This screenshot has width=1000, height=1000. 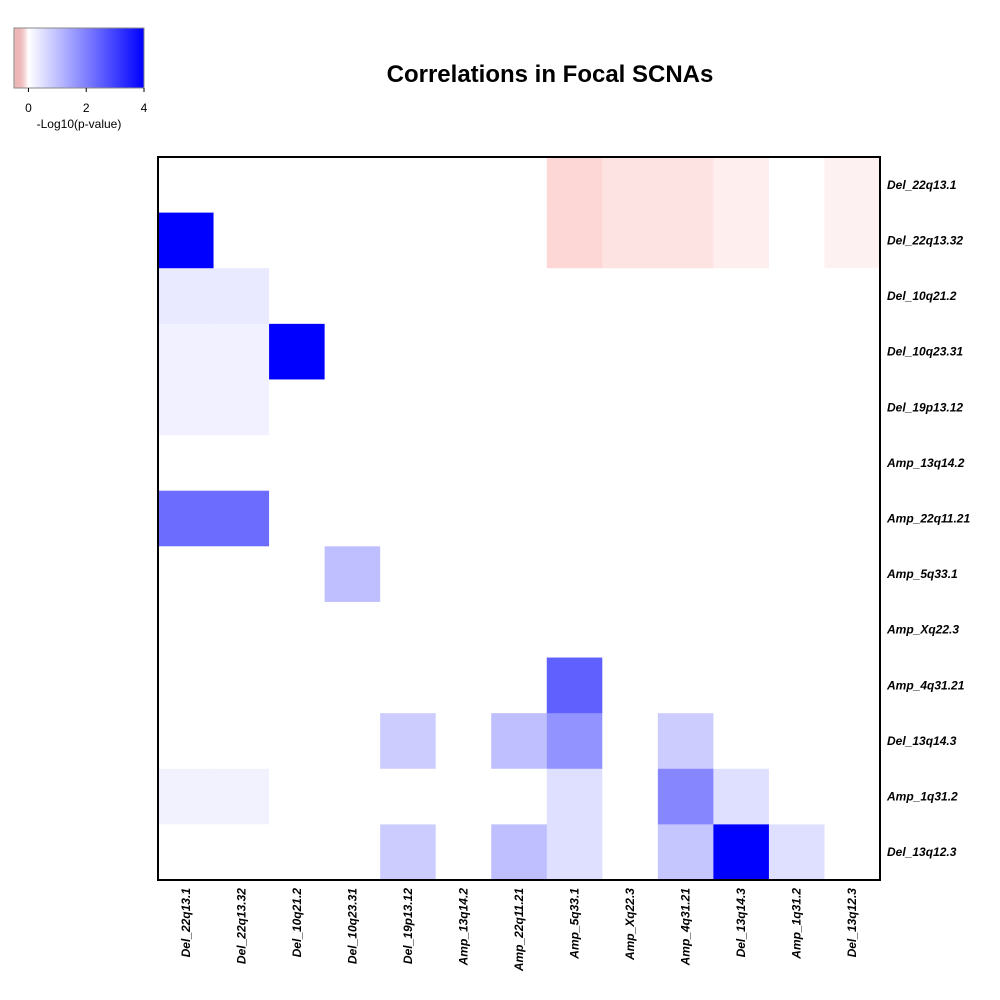 I want to click on row-label: Del_10q21.2, so click(x=922, y=296).